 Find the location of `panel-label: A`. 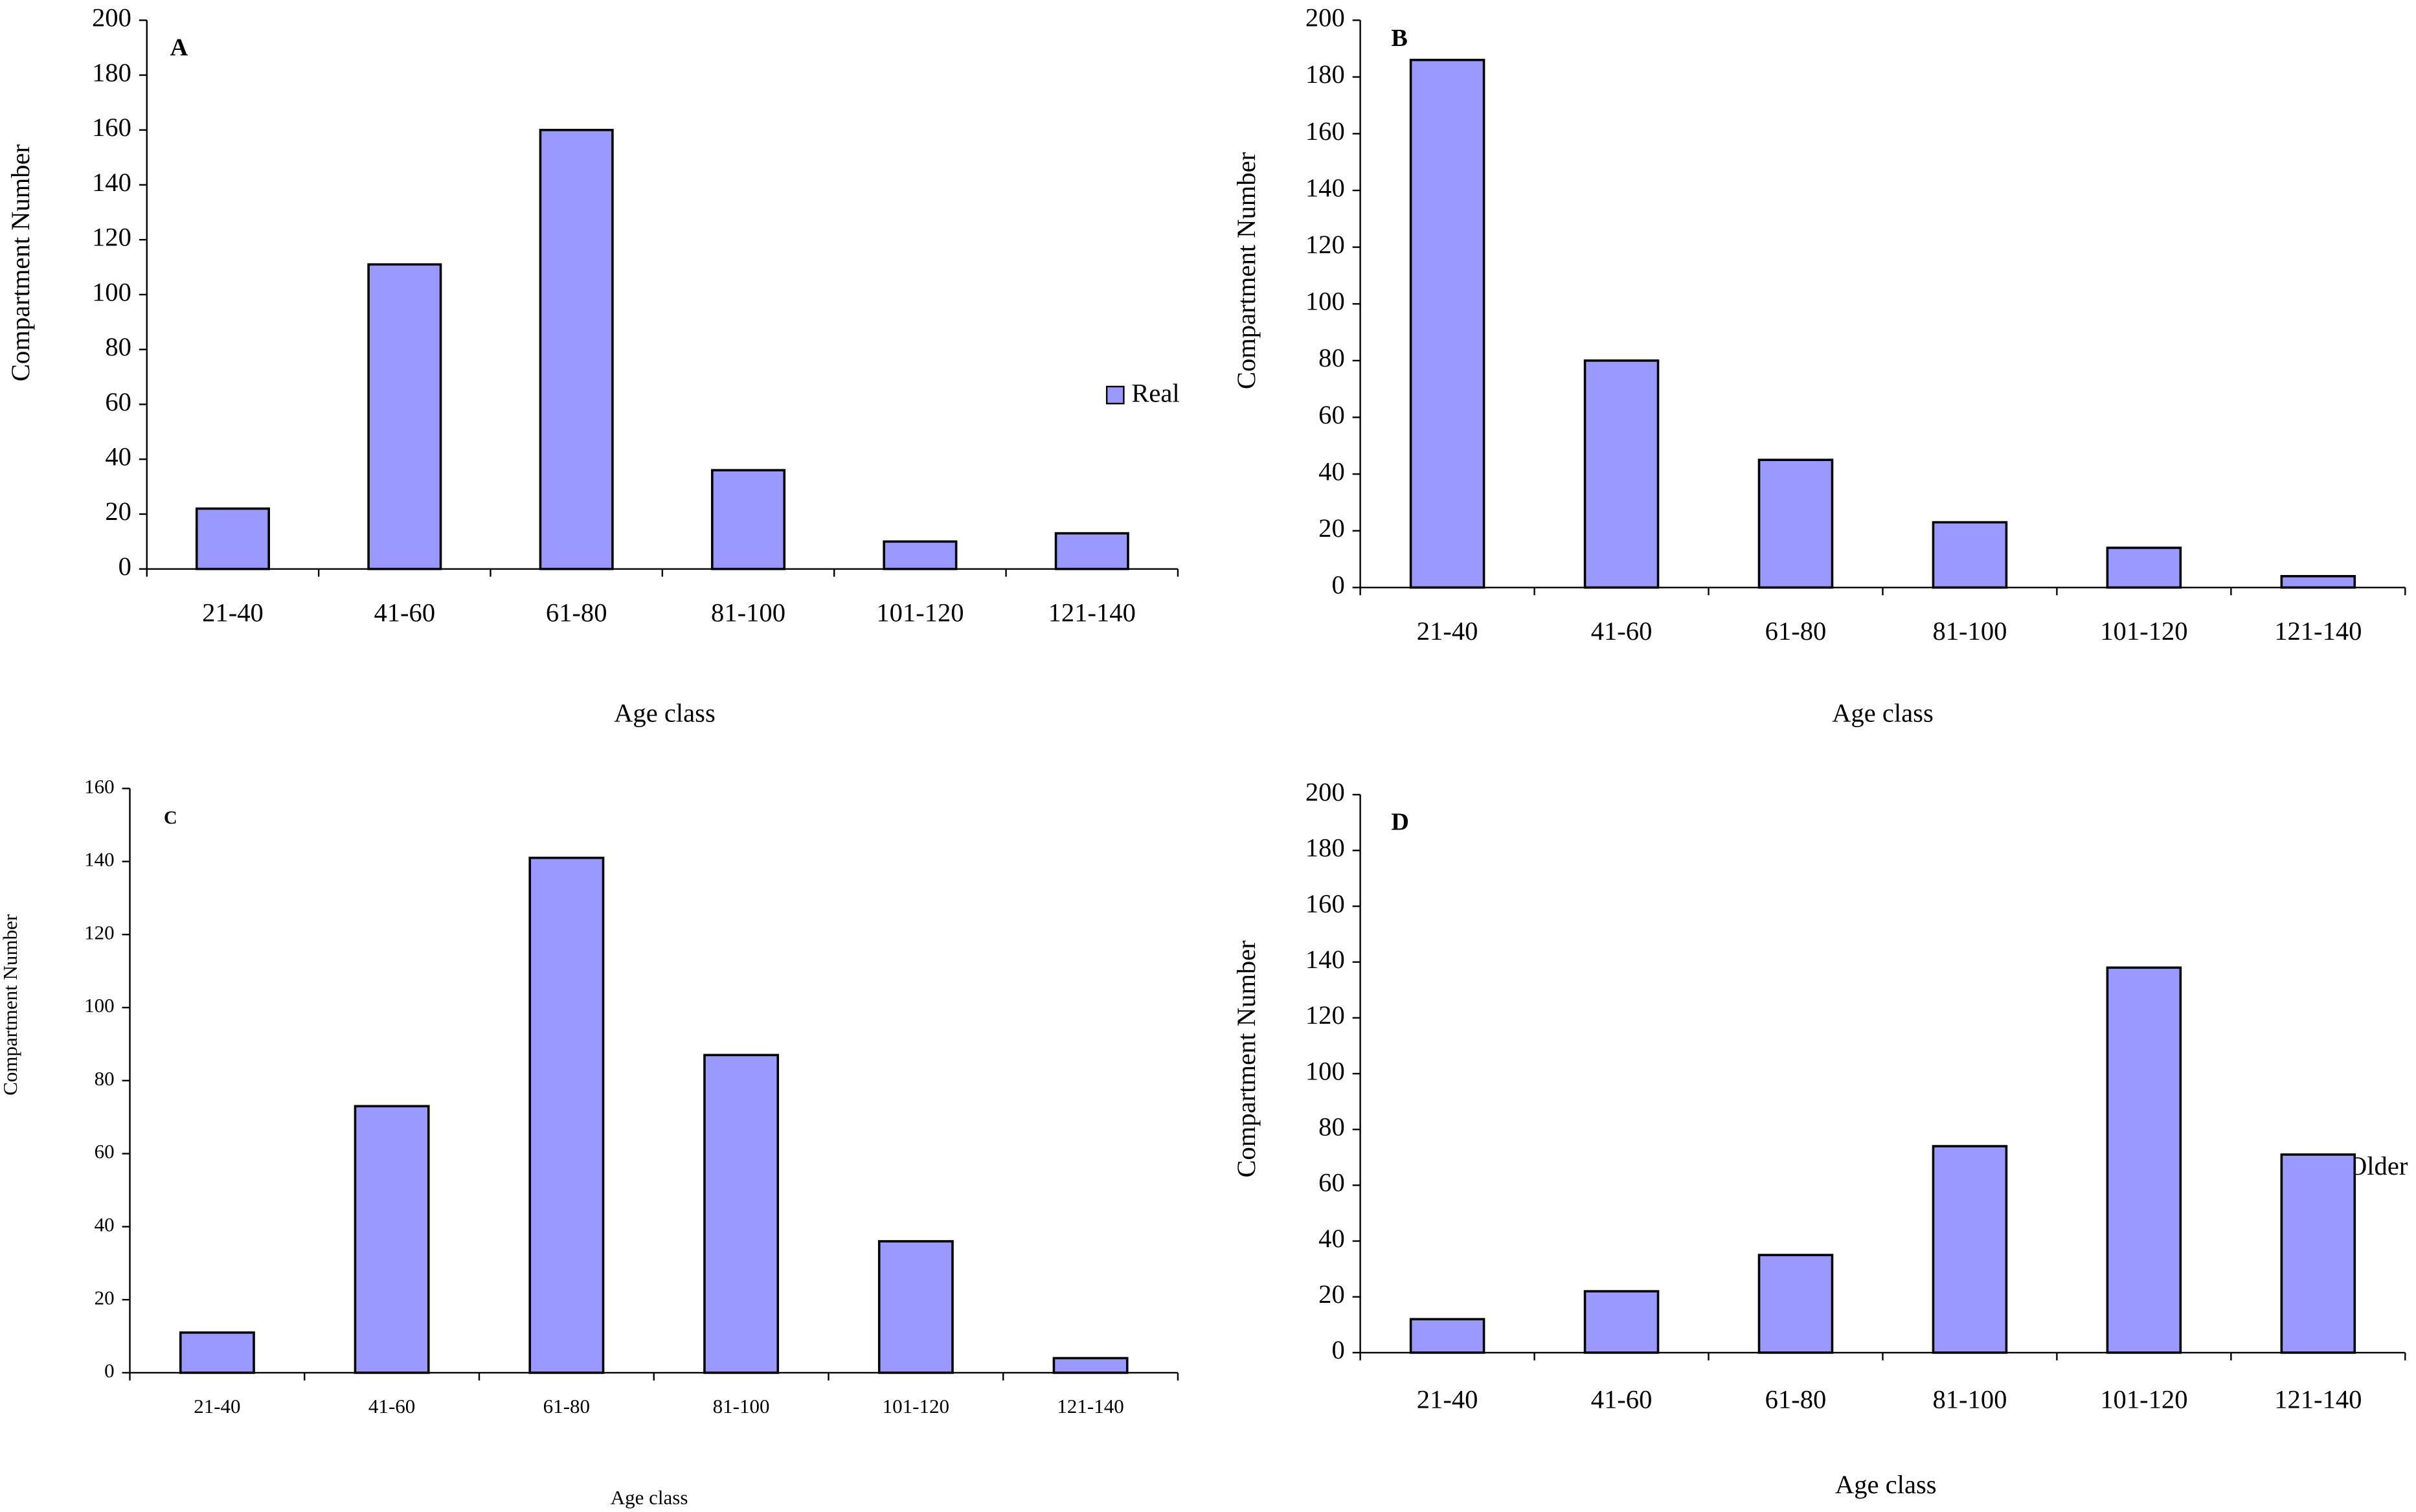

panel-label: A is located at coordinates (179, 47).